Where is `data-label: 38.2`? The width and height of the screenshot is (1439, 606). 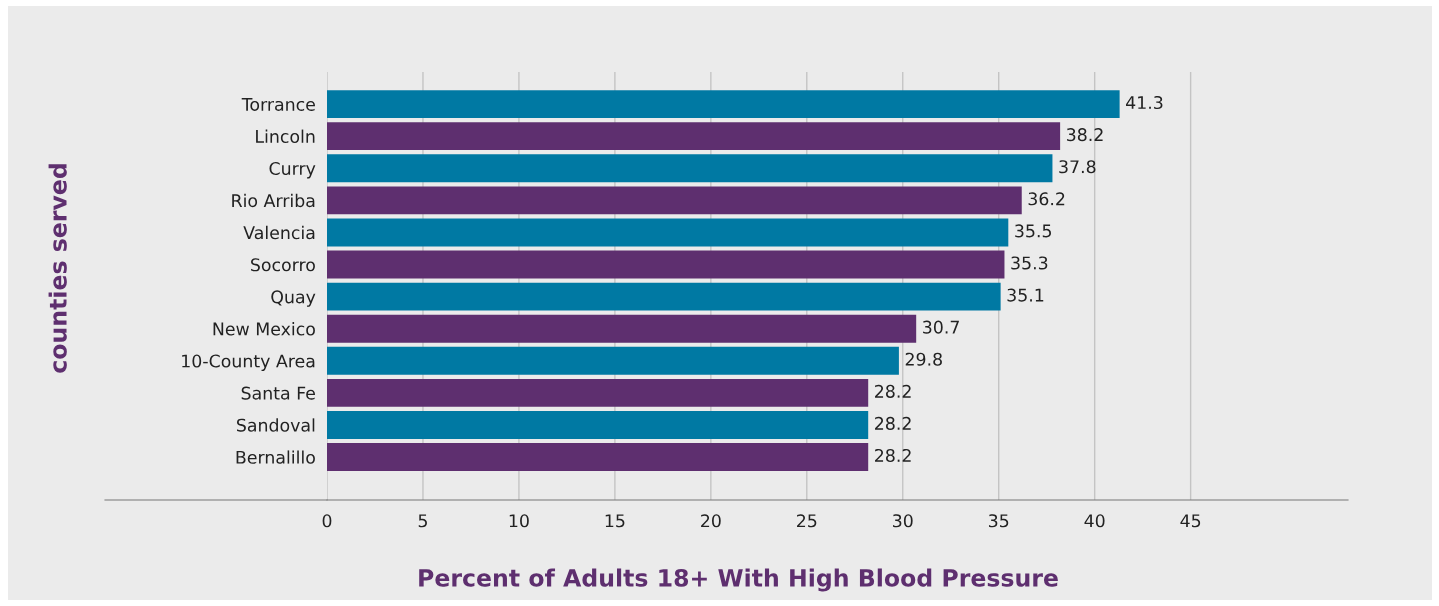
data-label: 38.2 is located at coordinates (1085, 135).